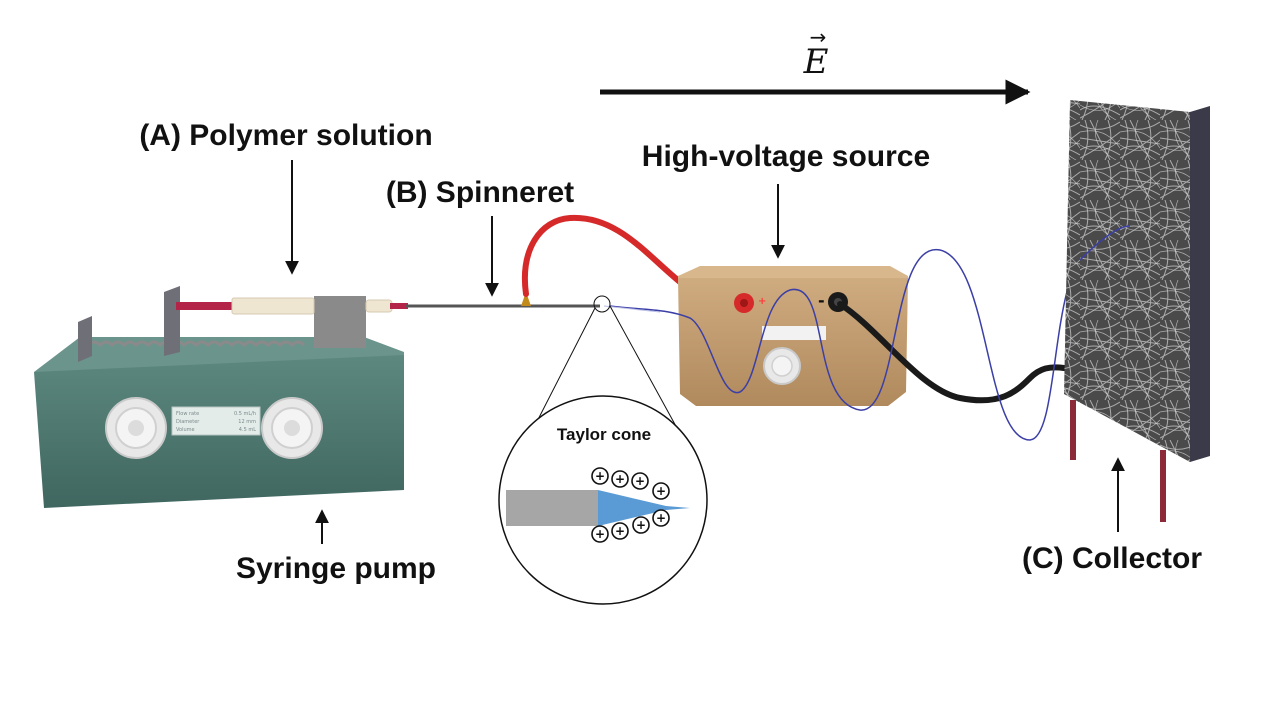  What do you see at coordinates (245, 414) in the screenshot?
I see `display-line-1-value: 0.5 mL/h` at bounding box center [245, 414].